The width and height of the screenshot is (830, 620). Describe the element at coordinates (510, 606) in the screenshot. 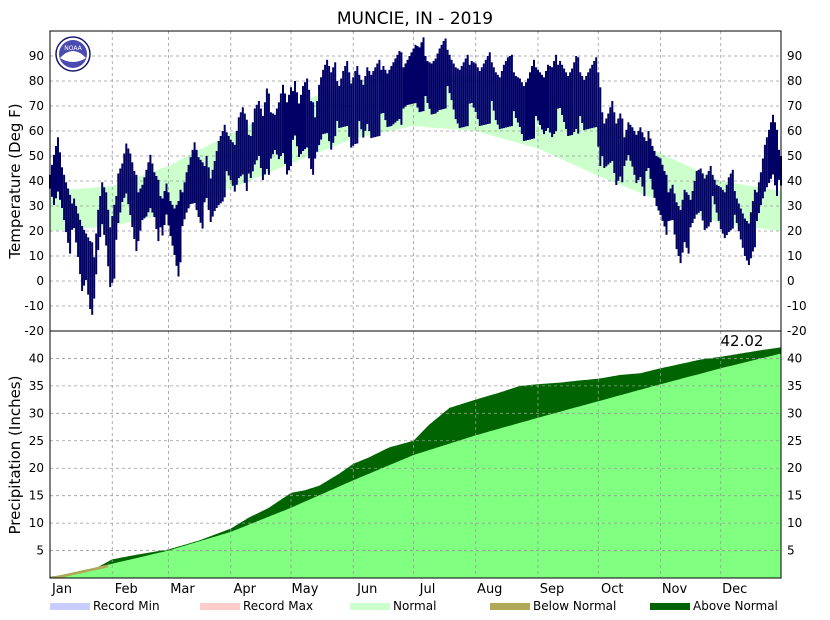

I see `legend-swatch` at that location.